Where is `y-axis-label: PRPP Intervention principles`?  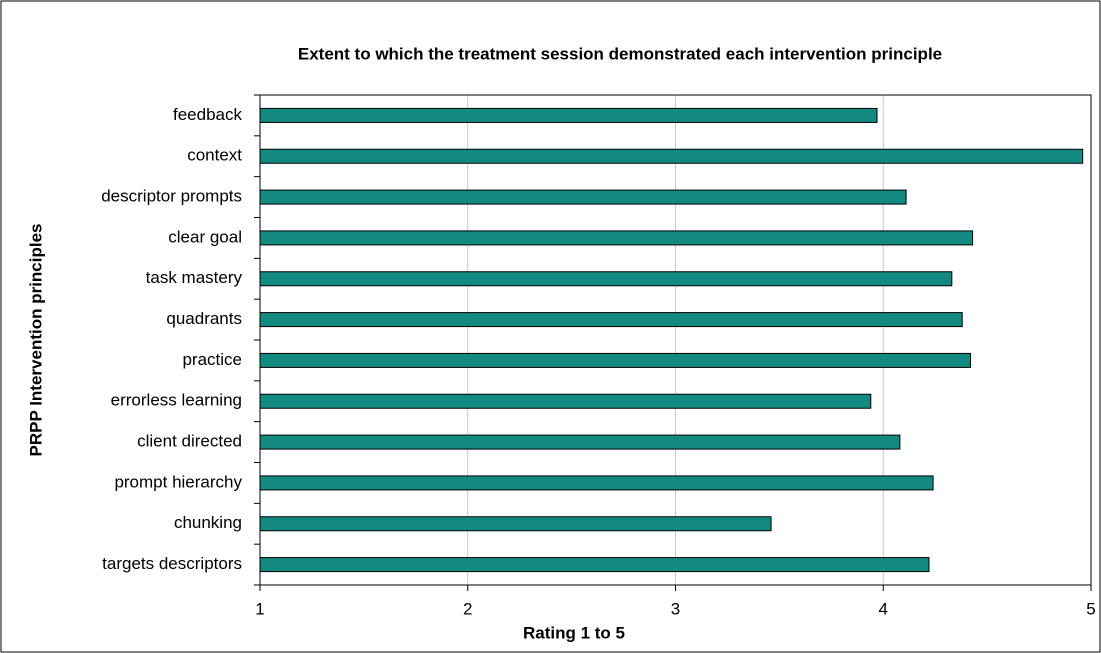
y-axis-label: PRPP Intervention principles is located at coordinates (35, 339).